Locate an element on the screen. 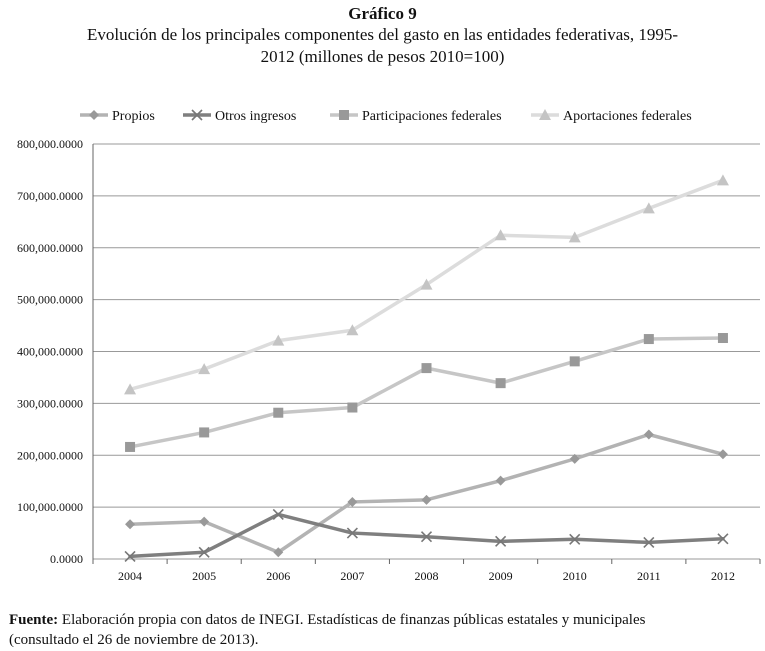  y-tick-label: 600,000.0000 is located at coordinates (50, 248).